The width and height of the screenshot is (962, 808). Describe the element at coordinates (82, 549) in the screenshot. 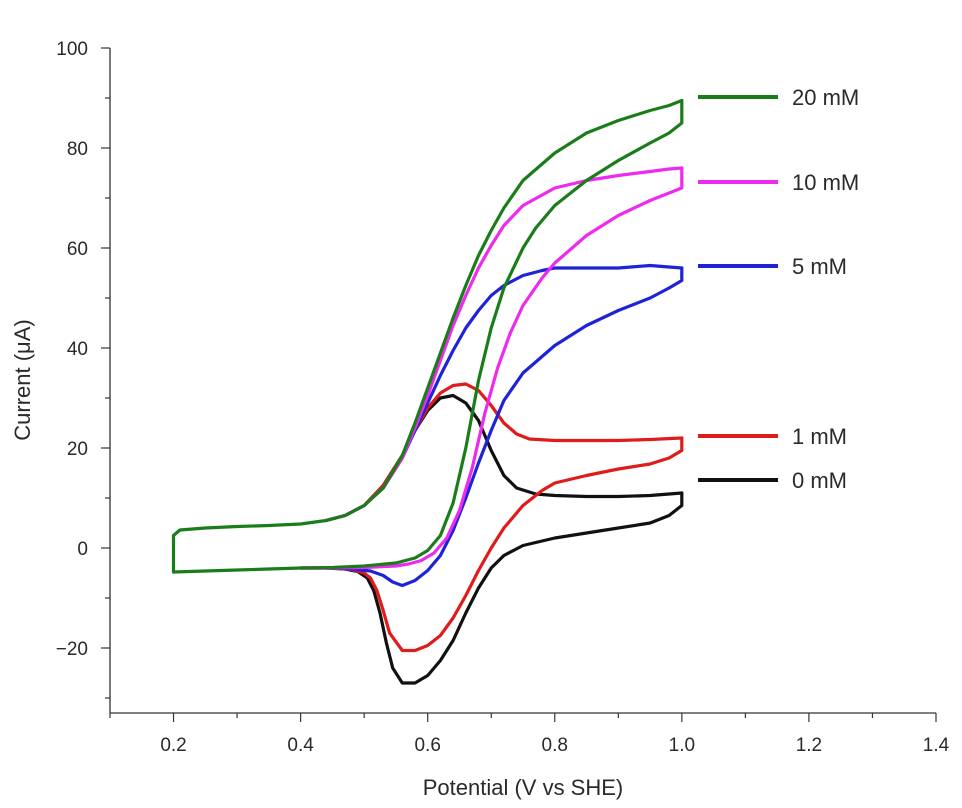

I see `y-tick-label: 0` at that location.